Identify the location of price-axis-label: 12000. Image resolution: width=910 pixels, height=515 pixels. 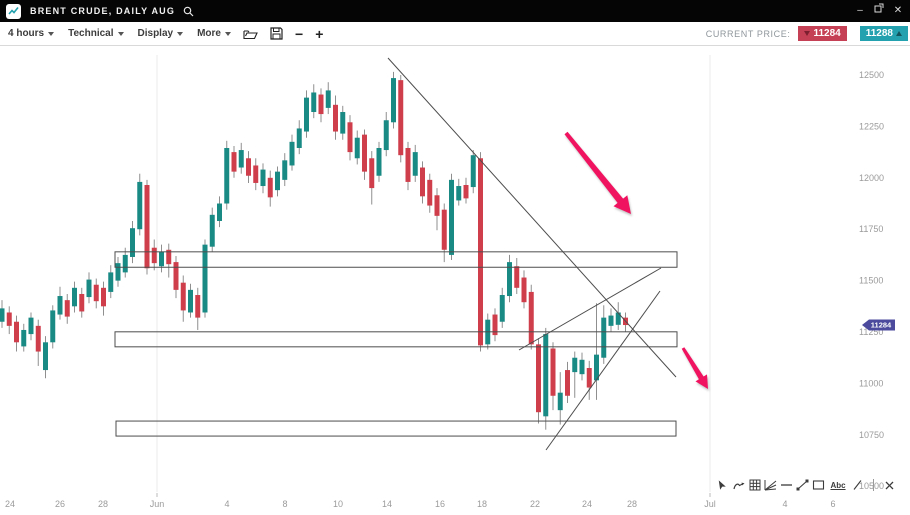
(871, 178).